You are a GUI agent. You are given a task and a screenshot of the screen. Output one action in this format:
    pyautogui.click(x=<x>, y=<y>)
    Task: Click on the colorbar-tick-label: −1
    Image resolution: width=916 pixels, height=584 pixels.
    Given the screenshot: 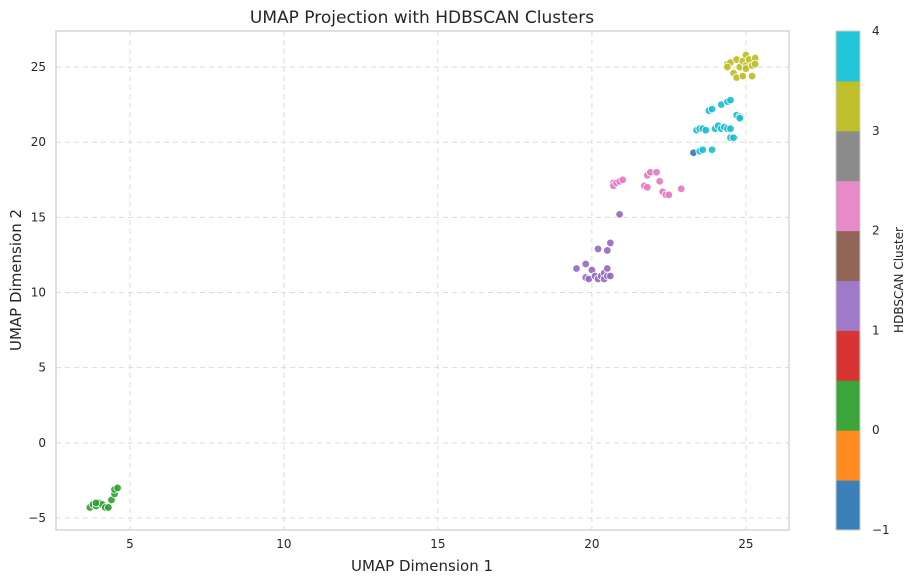 What is the action you would take?
    pyautogui.click(x=881, y=530)
    